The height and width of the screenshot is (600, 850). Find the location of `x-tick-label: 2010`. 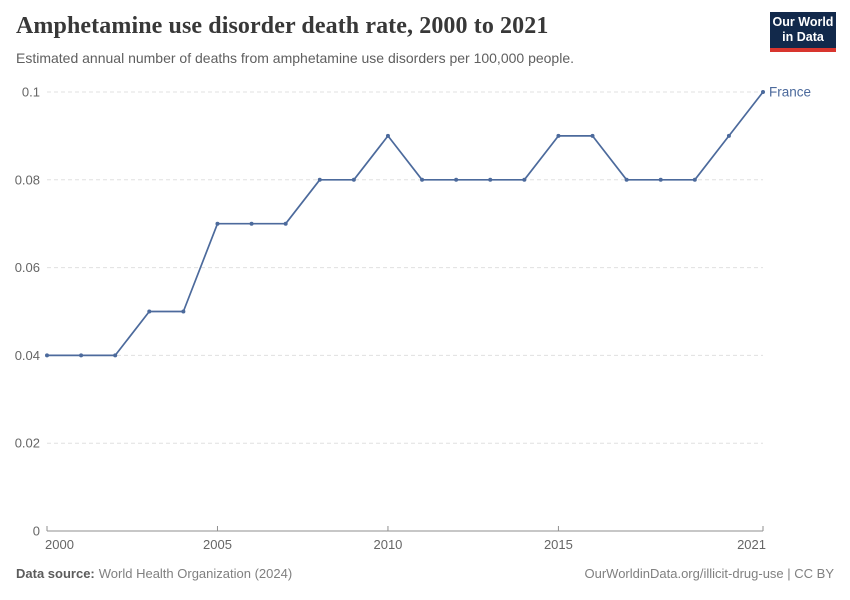

x-tick-label: 2010 is located at coordinates (387, 544).